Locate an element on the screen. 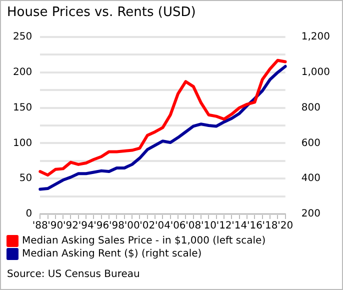  y-tick-label: 0 is located at coordinates (29, 214).